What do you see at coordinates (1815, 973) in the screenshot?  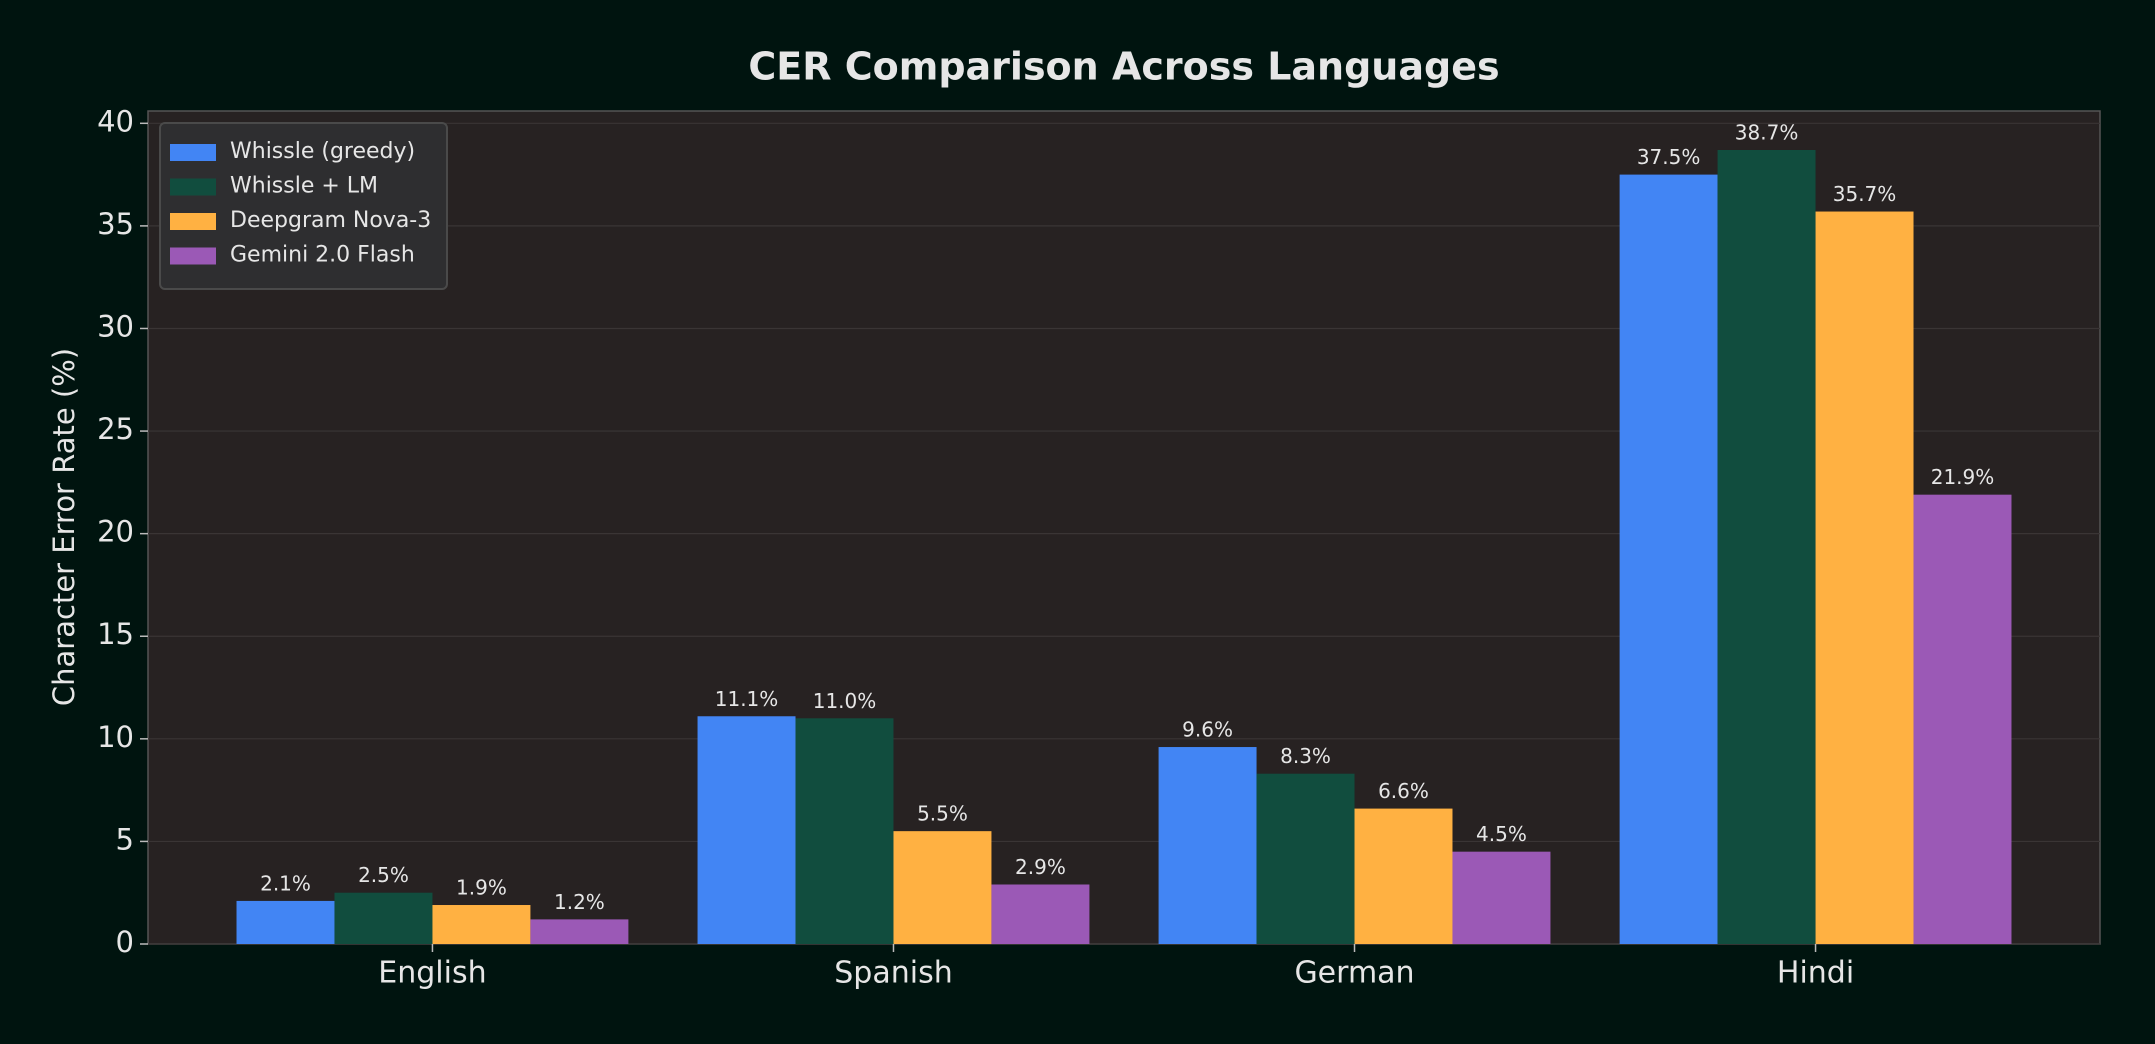 I see `x-tick-label: Hindi` at bounding box center [1815, 973].